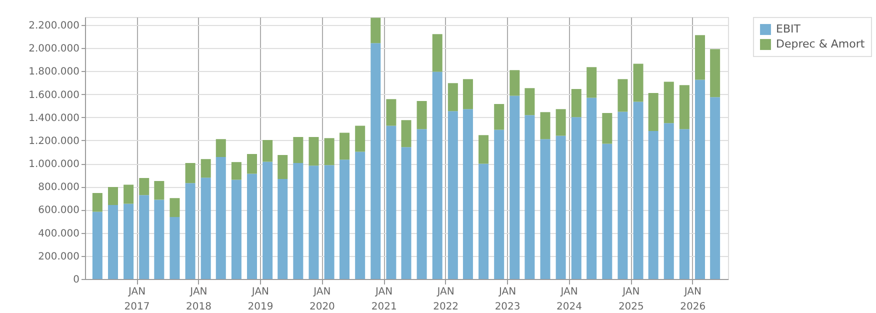 The height and width of the screenshot is (313, 876). I want to click on x-tick-label: JAN 2019, so click(261, 299).